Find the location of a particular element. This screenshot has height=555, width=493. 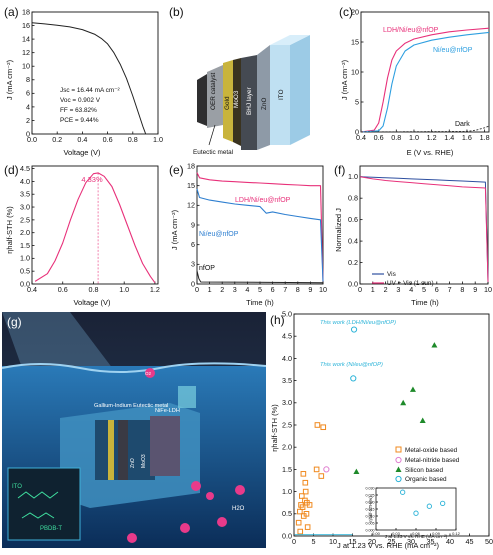

panel-c-ytick-label: 10 is located at coordinates (355, 71).